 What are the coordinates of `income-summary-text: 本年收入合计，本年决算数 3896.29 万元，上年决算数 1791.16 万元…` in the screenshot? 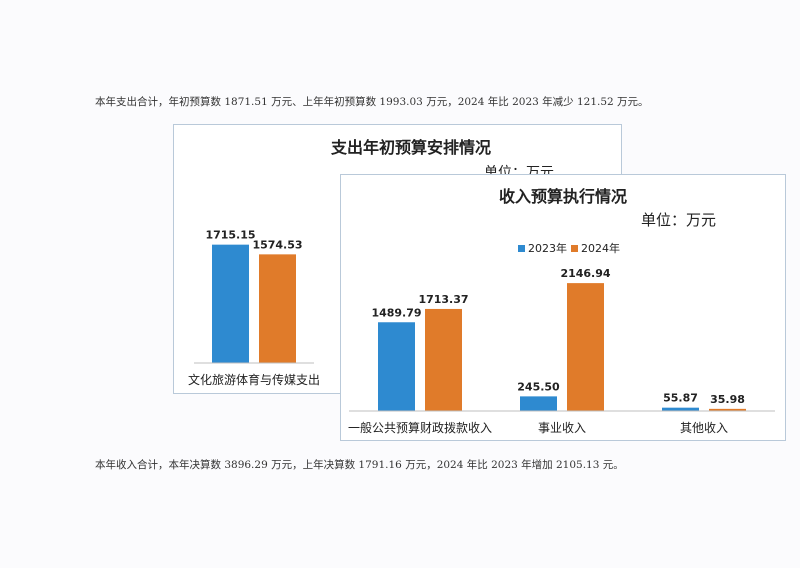 It's located at (359, 465).